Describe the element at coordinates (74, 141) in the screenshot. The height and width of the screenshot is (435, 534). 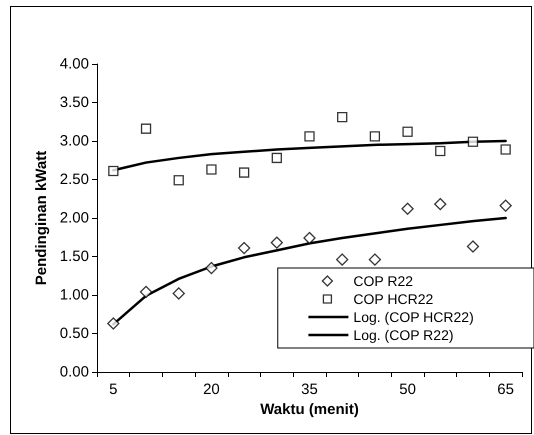
I see `y-tick-label: 3.00` at that location.